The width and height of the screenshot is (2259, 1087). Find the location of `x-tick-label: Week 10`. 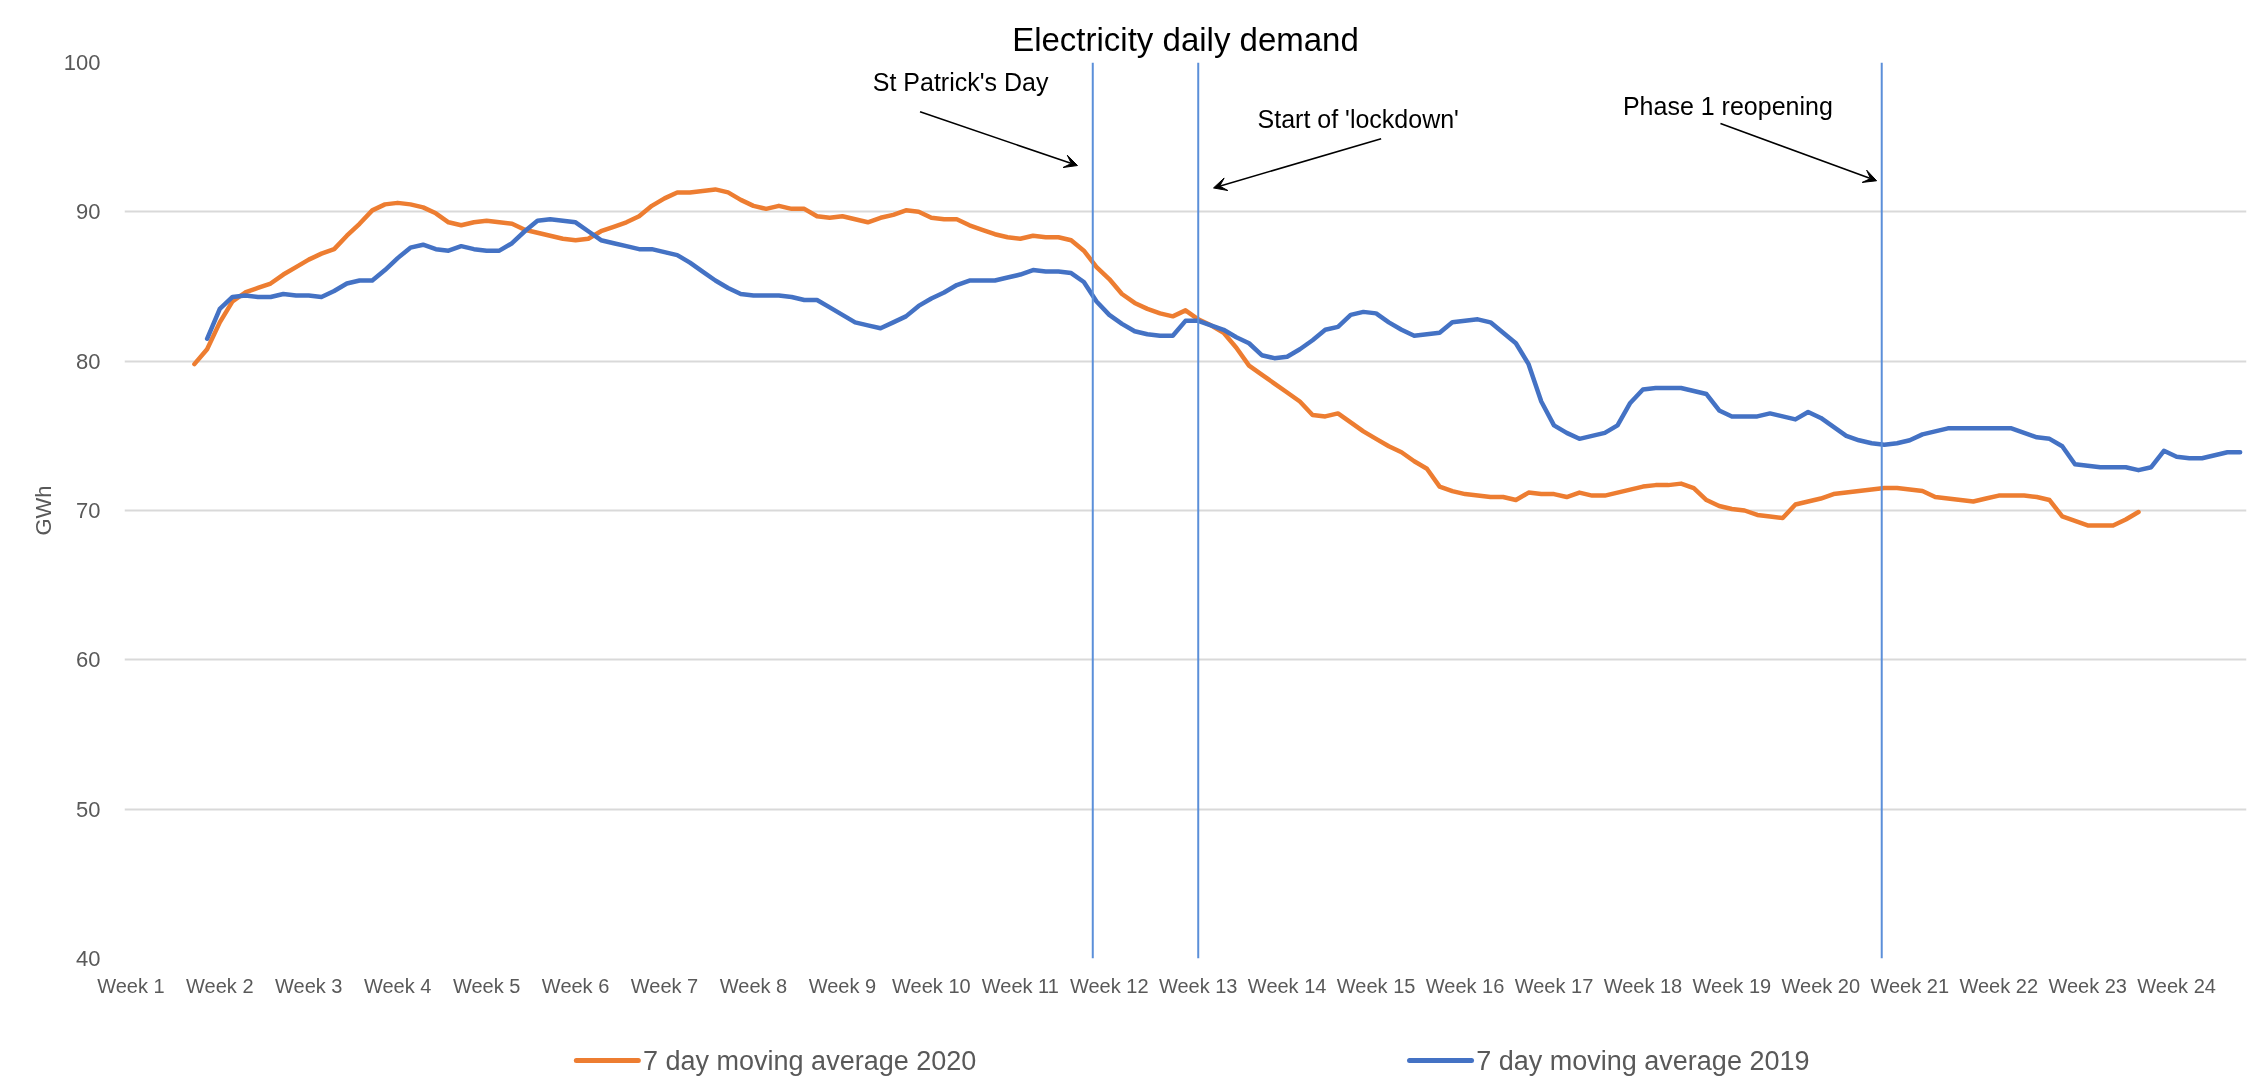

x-tick-label: Week 10 is located at coordinates (931, 985).